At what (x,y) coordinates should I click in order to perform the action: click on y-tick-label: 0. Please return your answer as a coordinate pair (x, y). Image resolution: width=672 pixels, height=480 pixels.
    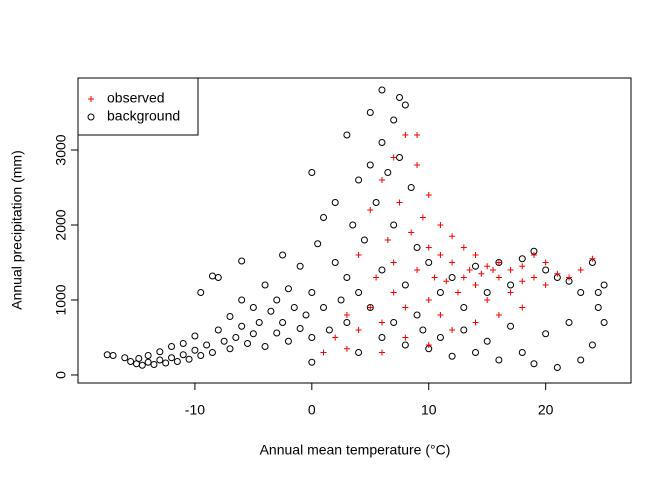
    Looking at the image, I should click on (61, 375).